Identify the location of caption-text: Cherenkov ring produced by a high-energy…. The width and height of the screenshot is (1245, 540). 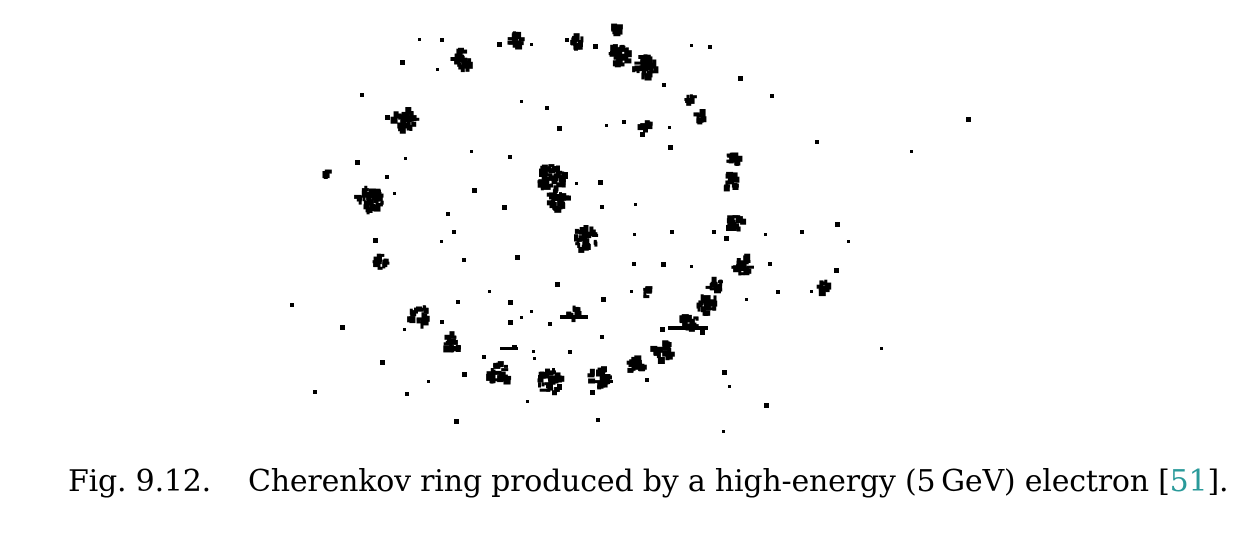
(709, 481).